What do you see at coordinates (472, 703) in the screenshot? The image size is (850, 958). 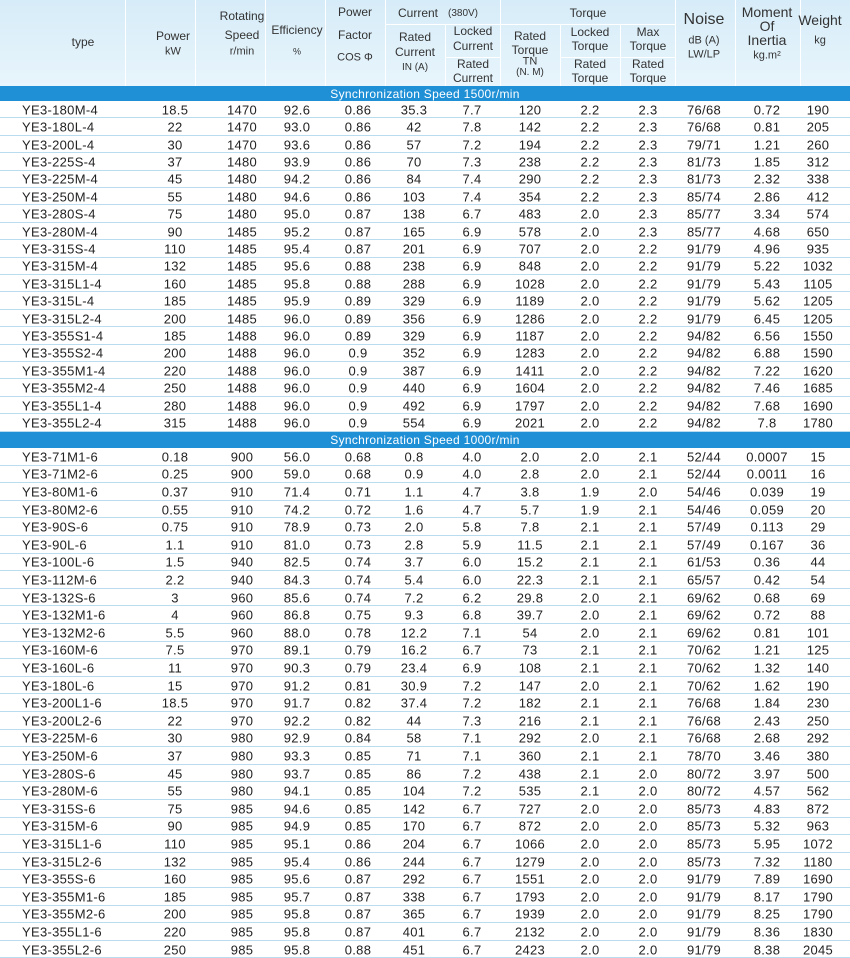 I see `value-cell: 7.2` at bounding box center [472, 703].